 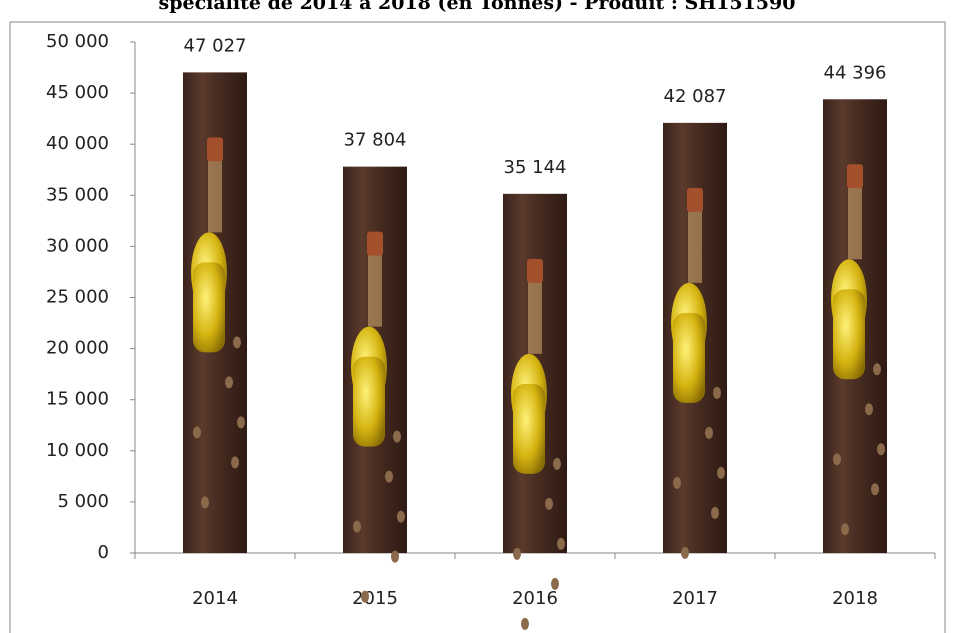 I want to click on x-tick-label: 2017, so click(x=695, y=598).